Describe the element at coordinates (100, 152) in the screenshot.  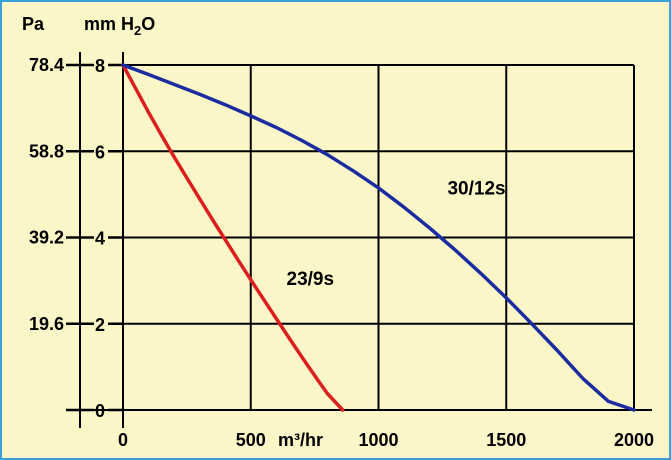
I see `mm-tick-label: 6` at that location.